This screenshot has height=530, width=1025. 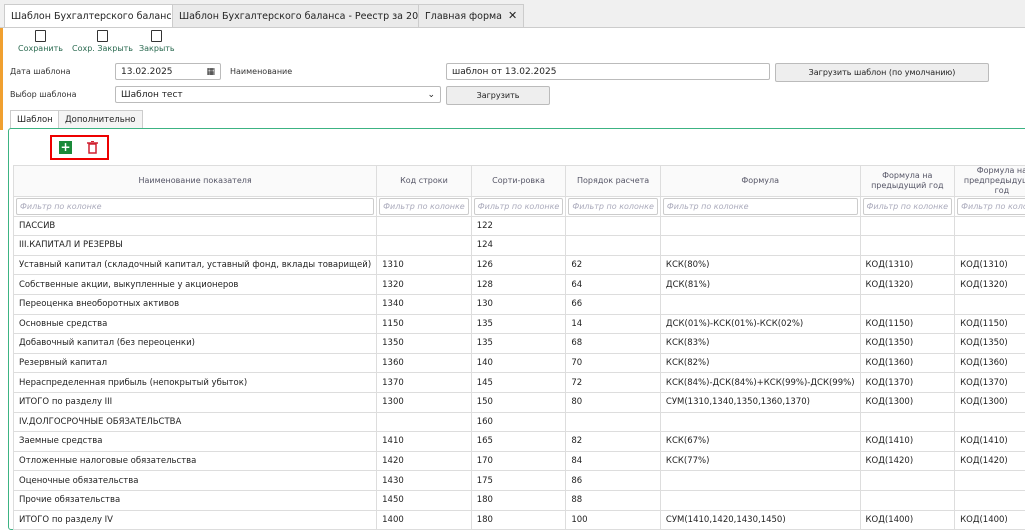 I want to click on cell: ПАССИВ, so click(x=195, y=226).